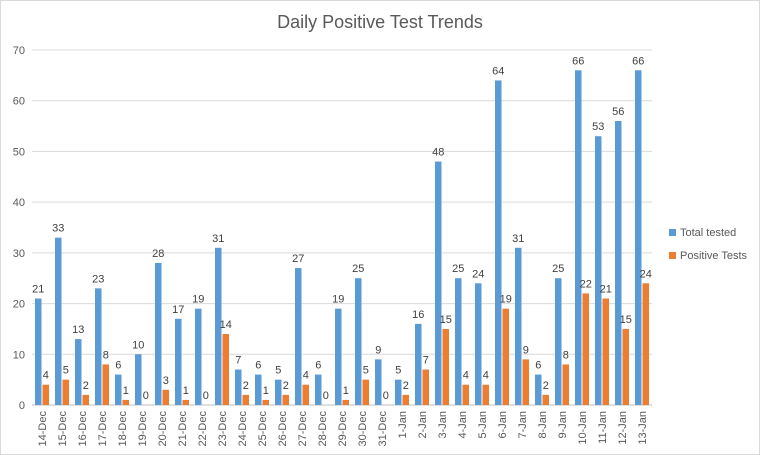 The height and width of the screenshot is (455, 760). Describe the element at coordinates (643, 428) in the screenshot. I see `x-tick-label: 13-Jan` at that location.